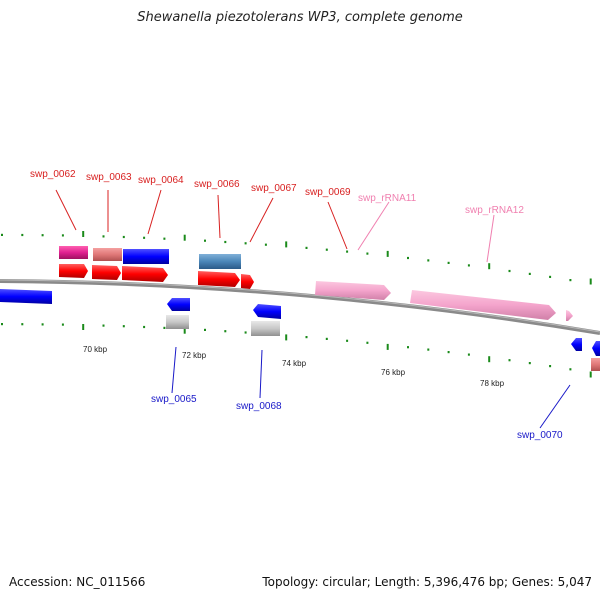 Image resolution: width=600 pixels, height=600 pixels. I want to click on gene-label-swp-0065: swp_0065, so click(174, 399).